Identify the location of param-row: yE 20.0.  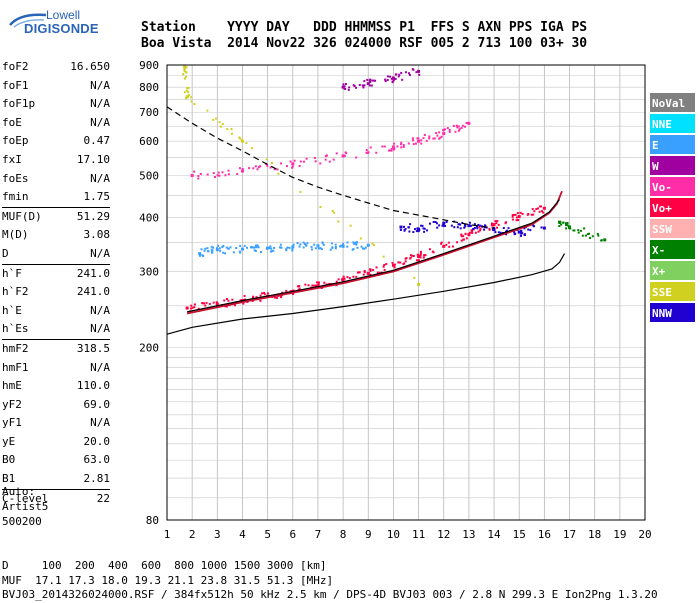
(56, 442).